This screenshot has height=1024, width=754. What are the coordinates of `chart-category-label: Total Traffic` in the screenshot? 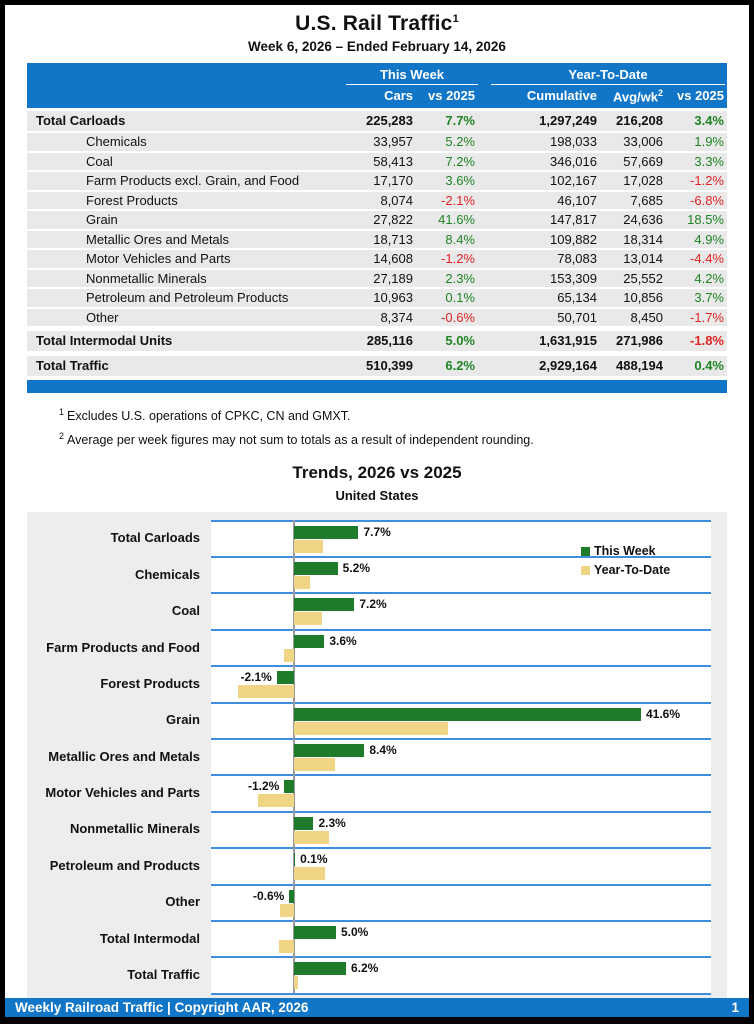 It's located at (163, 975).